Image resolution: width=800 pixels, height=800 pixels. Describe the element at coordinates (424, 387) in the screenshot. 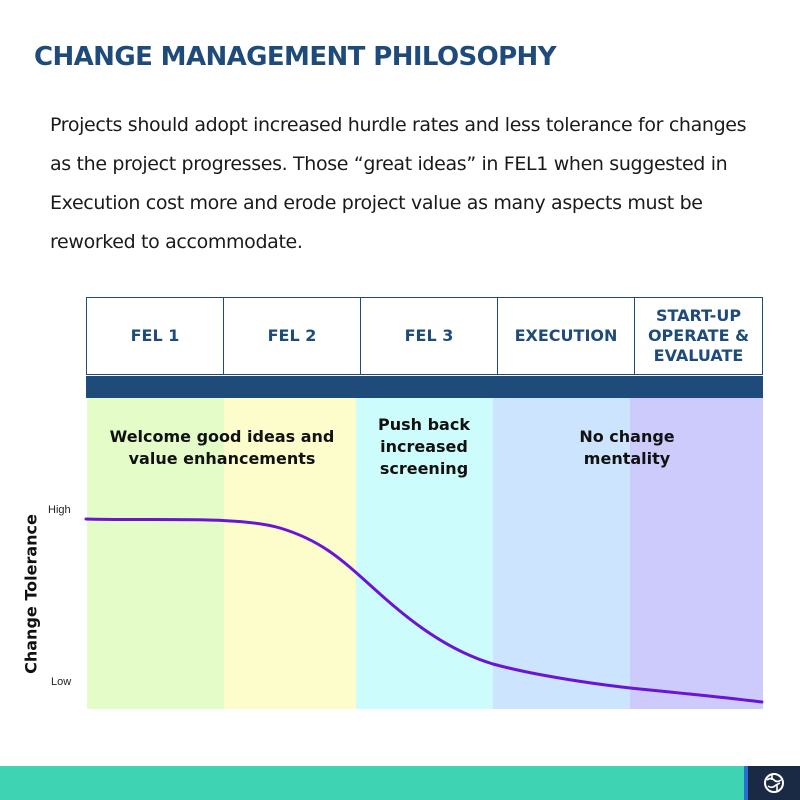

I see `phase-header-bar` at that location.